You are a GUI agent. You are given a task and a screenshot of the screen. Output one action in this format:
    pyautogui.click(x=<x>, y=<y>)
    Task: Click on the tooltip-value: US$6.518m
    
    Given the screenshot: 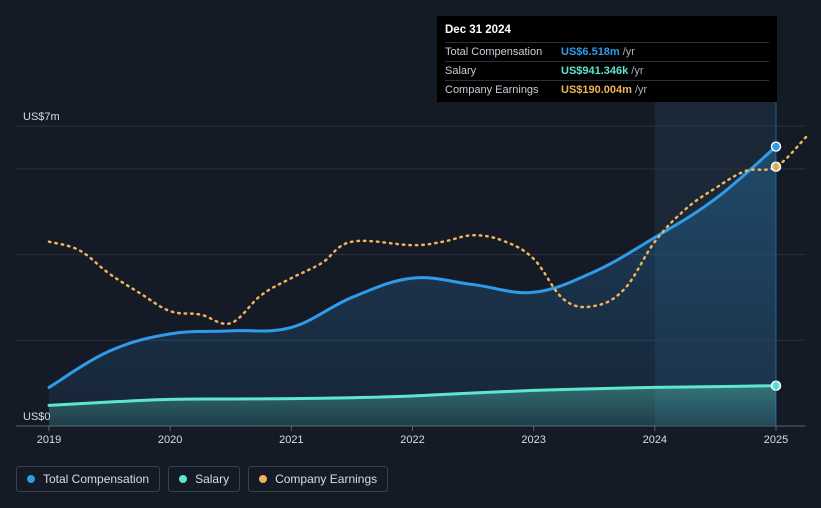 What is the action you would take?
    pyautogui.click(x=590, y=52)
    